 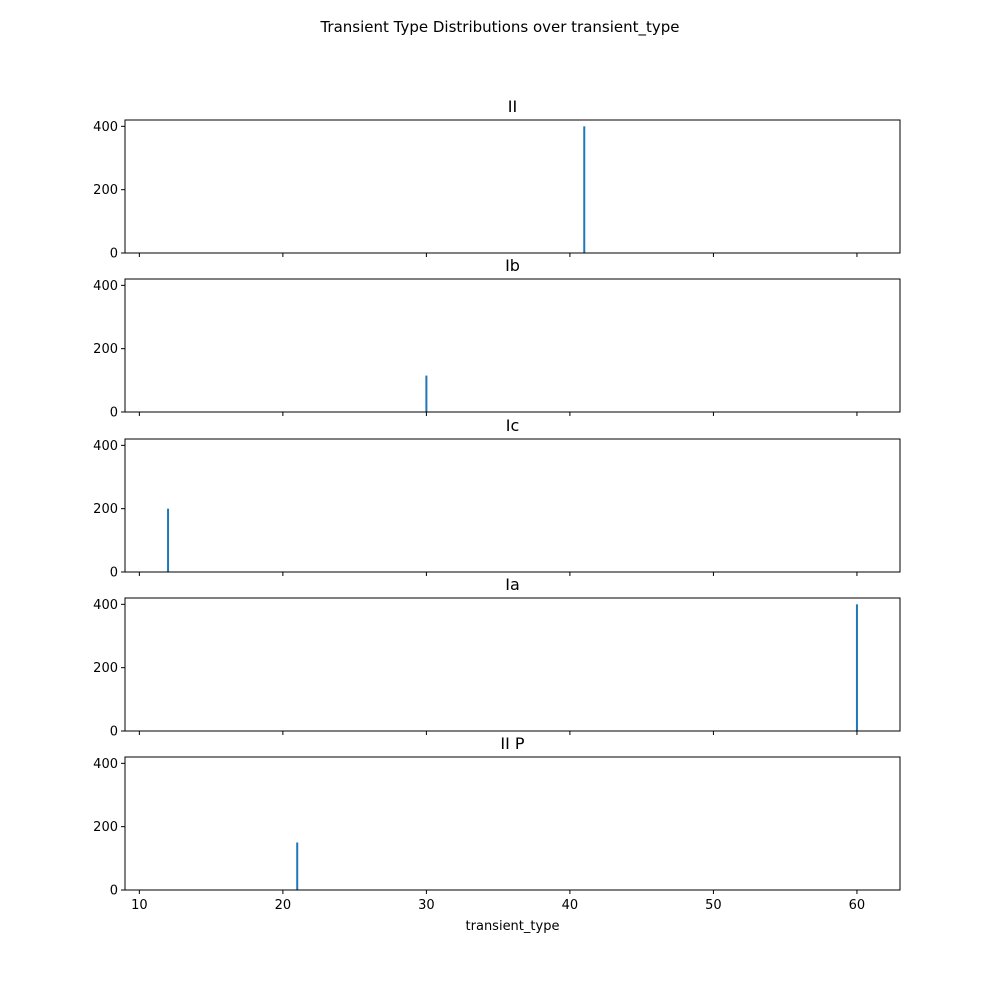 What do you see at coordinates (713, 905) in the screenshot?
I see `x-tick-label: 50` at bounding box center [713, 905].